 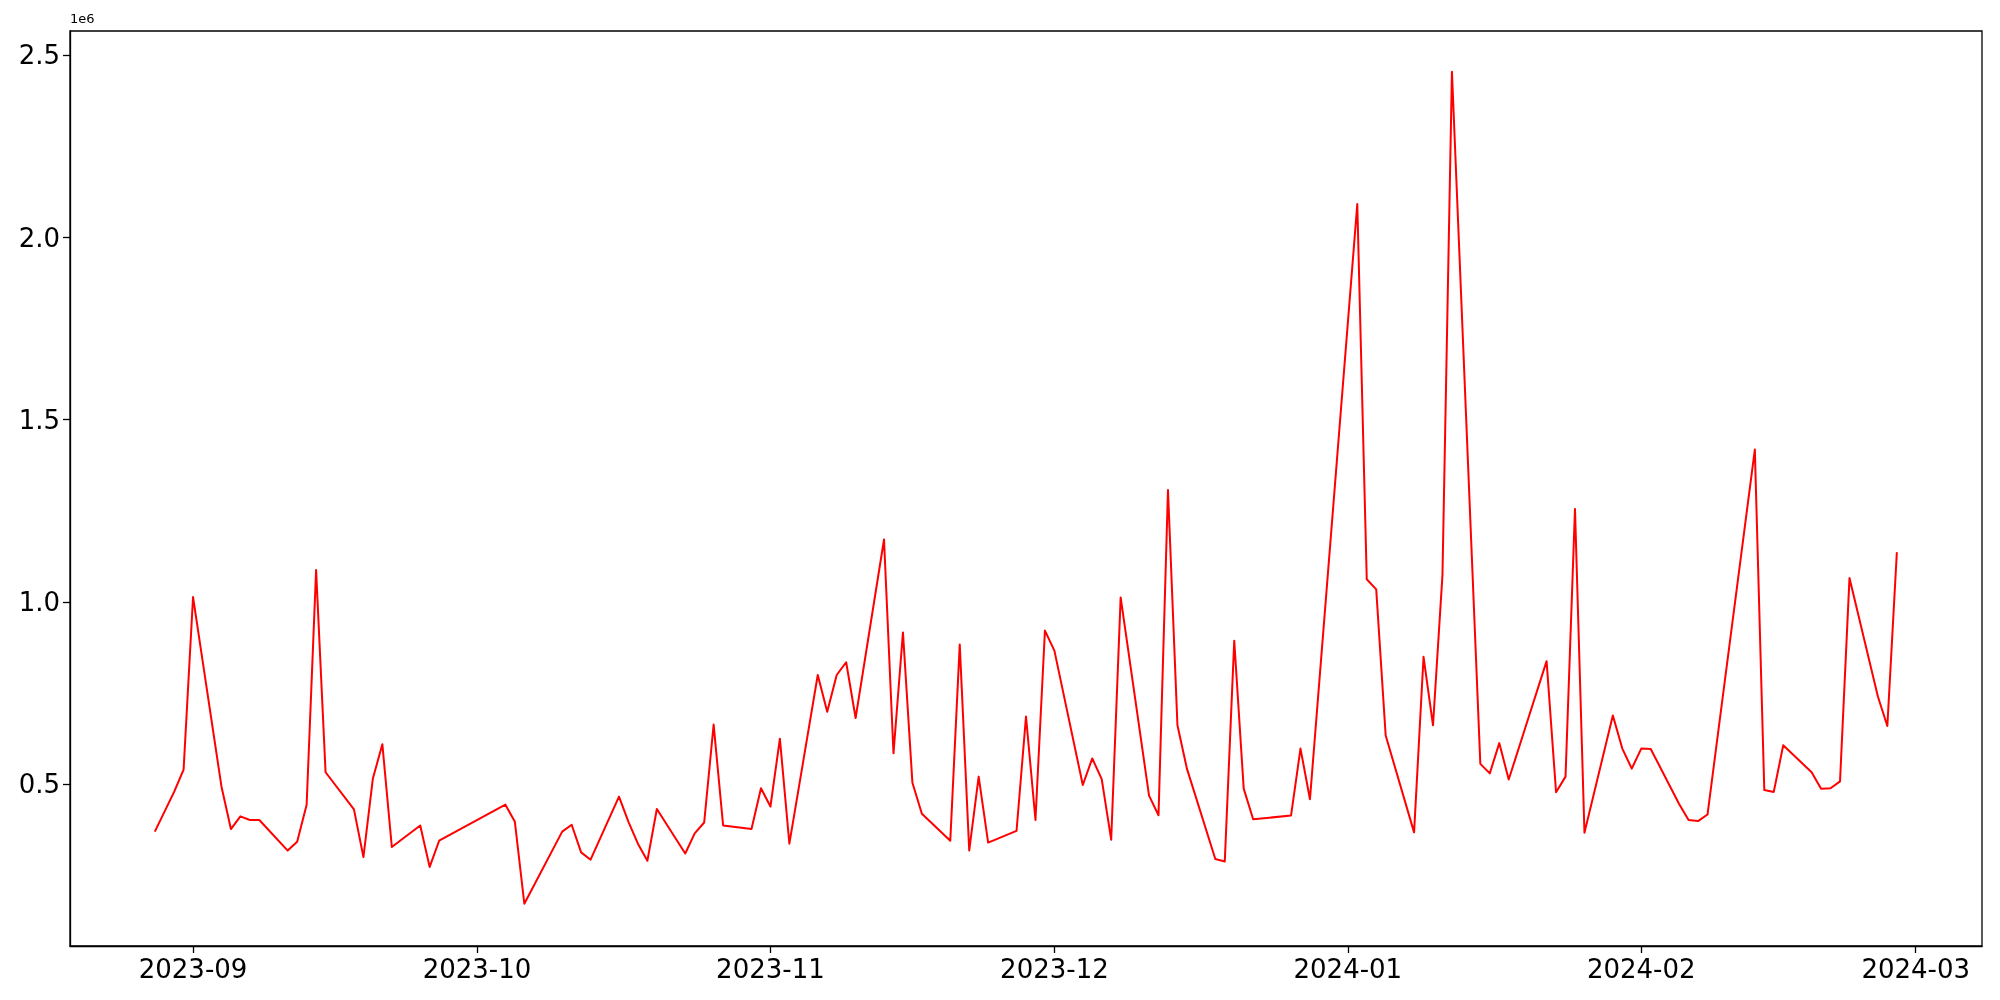 I want to click on x-tick-label: 2024-03, so click(x=1916, y=969).